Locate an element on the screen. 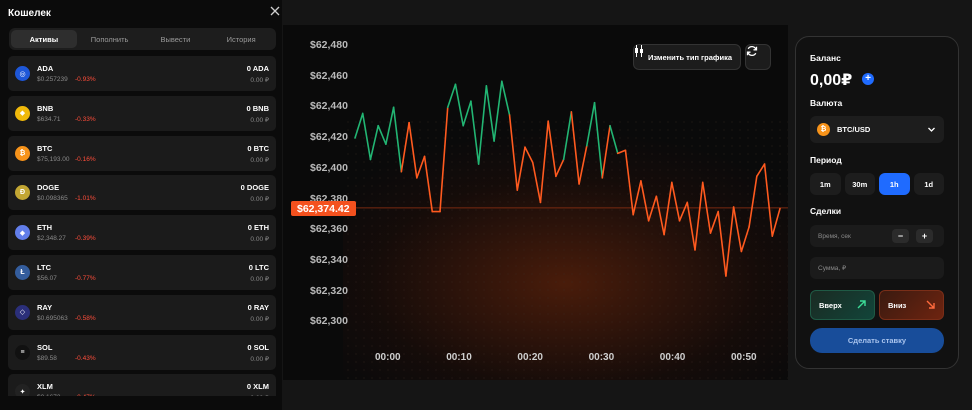 This screenshot has width=972, height=410. asset-price: $89.58 is located at coordinates (47, 358).